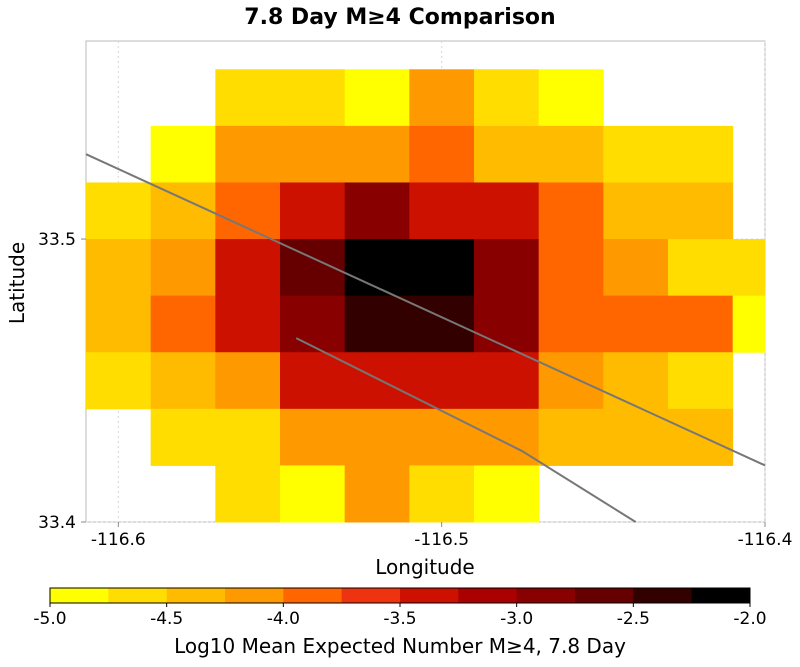  What do you see at coordinates (283, 619) in the screenshot?
I see `colorbar-tick-label: -4.0` at bounding box center [283, 619].